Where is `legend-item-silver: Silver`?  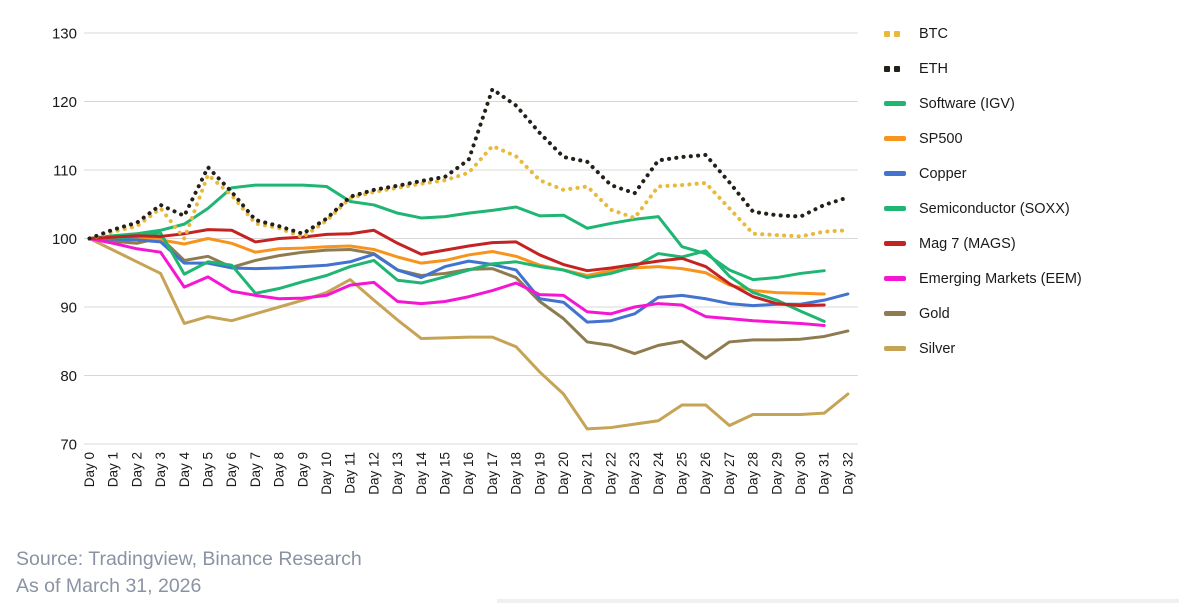
legend-item-silver: Silver is located at coordinates (983, 348).